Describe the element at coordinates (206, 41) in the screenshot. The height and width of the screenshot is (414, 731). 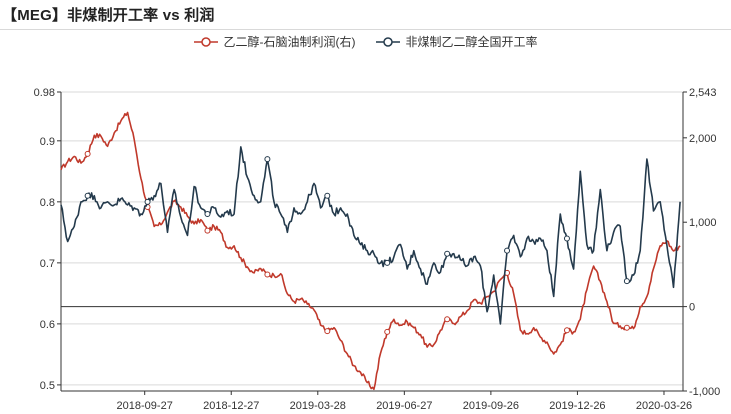
I see `legend-profit-swatch` at that location.